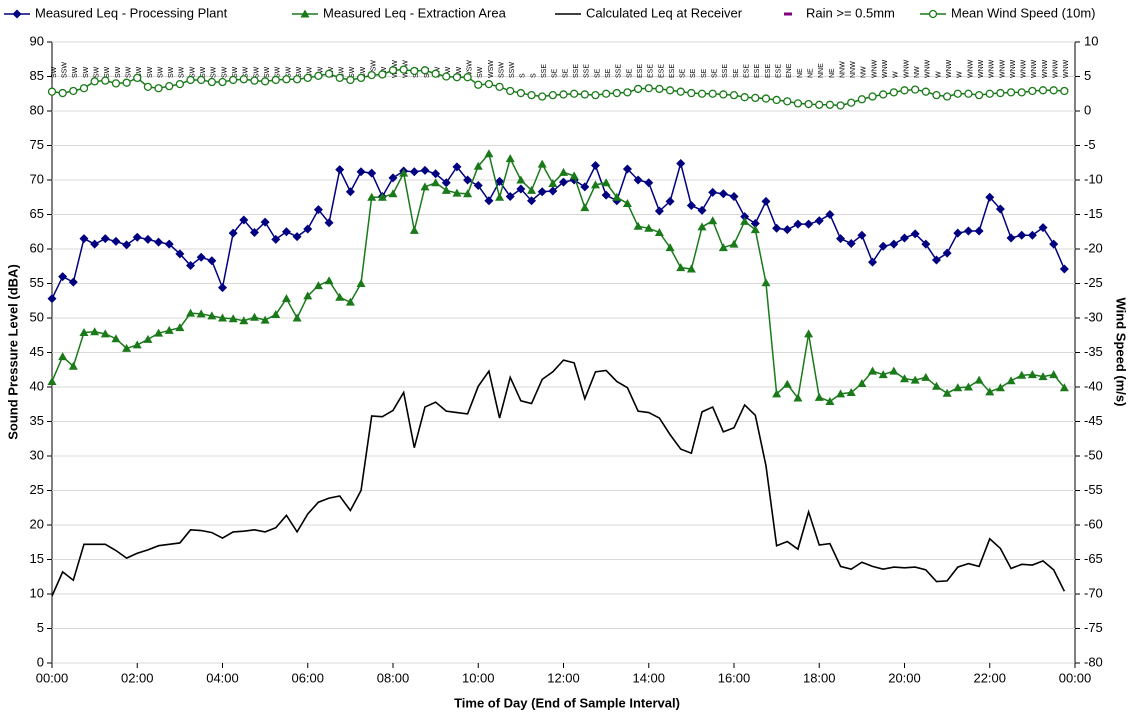  What do you see at coordinates (933, 14) in the screenshot?
I see `legend-marker` at bounding box center [933, 14].